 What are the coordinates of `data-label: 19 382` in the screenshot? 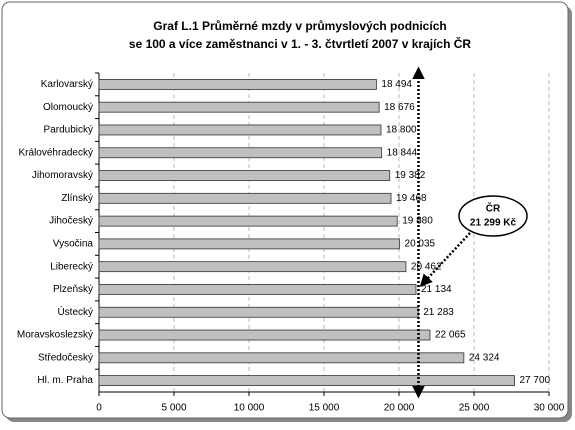 It's located at (410, 175).